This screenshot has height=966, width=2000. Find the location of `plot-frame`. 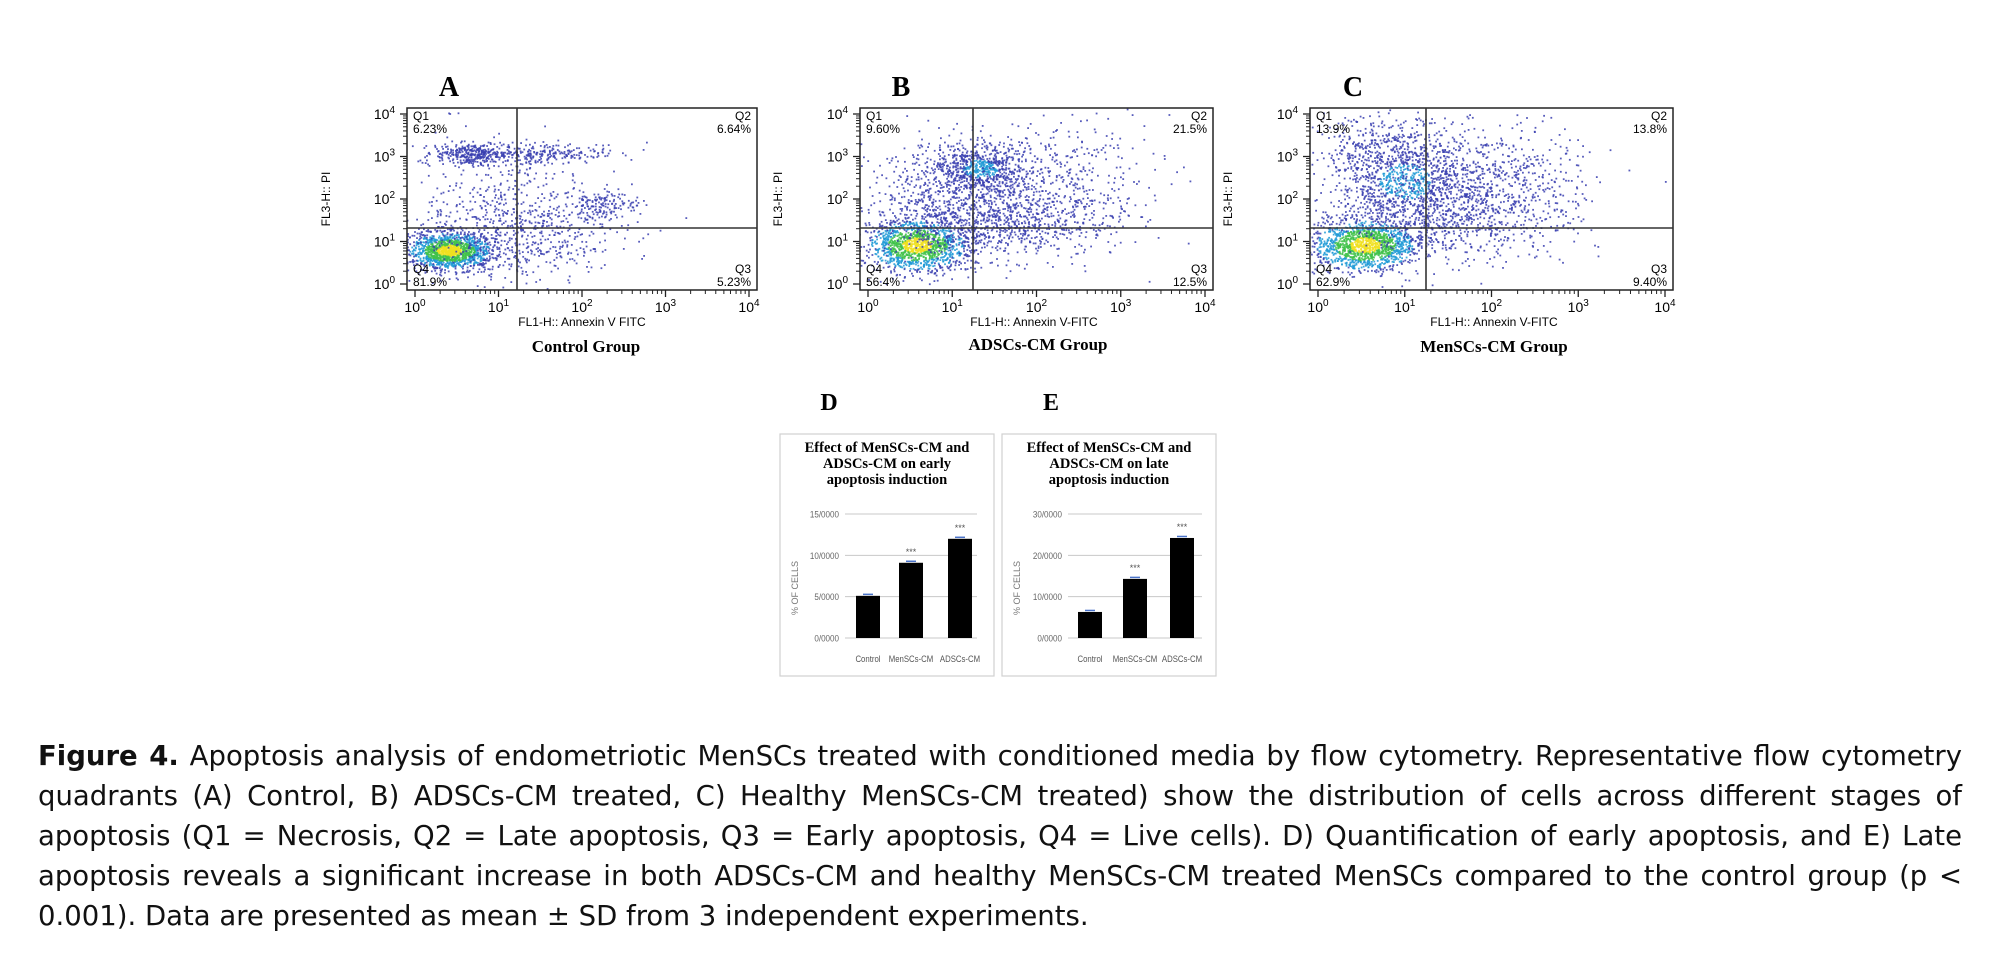

plot-frame is located at coordinates (1036, 199).